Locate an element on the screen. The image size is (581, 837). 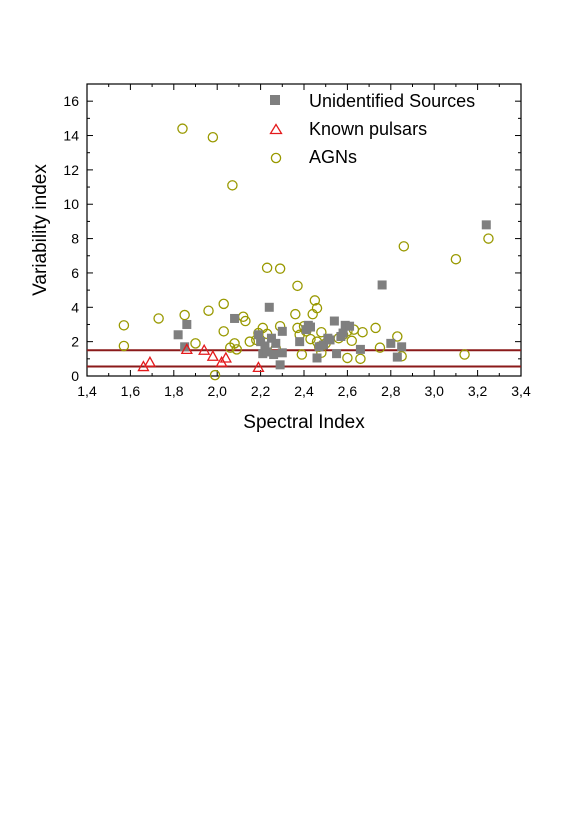
x-tick-label: 1,6 is located at coordinates (131, 391).